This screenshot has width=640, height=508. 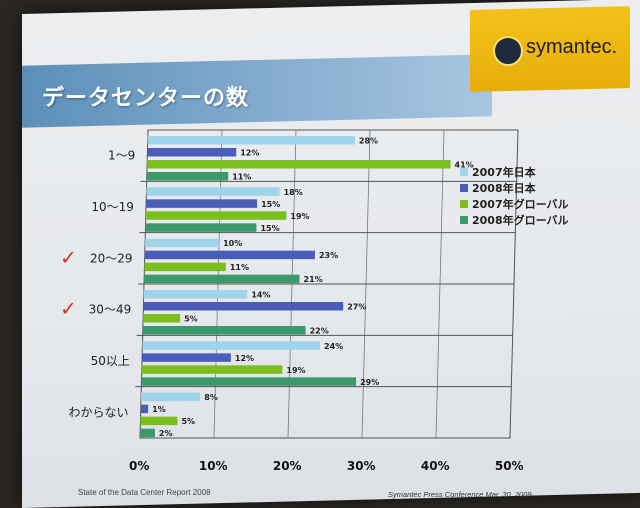 I want to click on category-label: わからない, so click(x=99, y=412).